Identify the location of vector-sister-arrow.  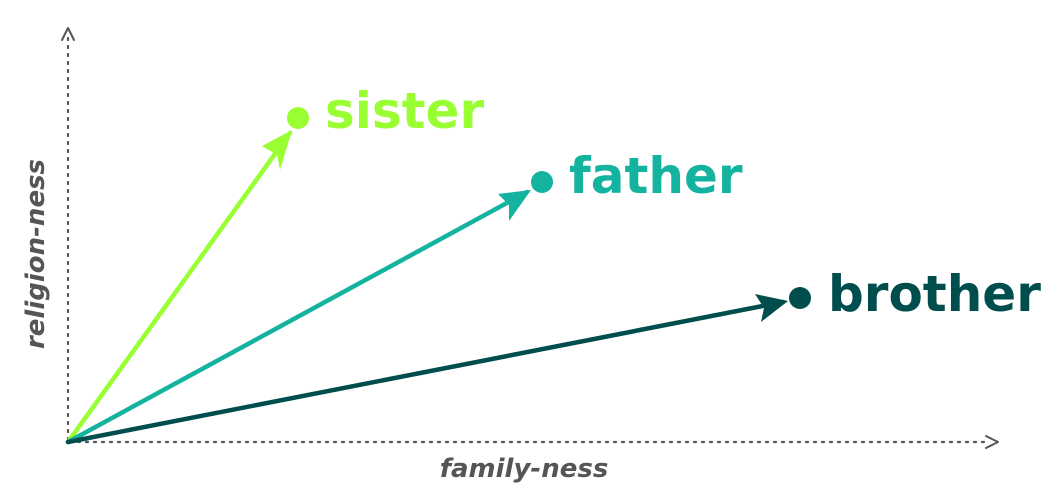
(179, 287).